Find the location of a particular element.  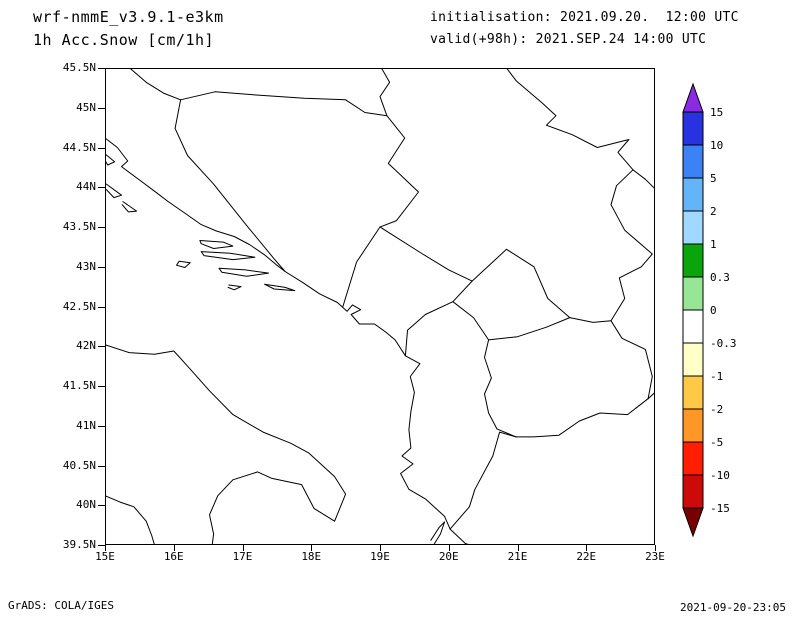

y-axis-label: 43.5N is located at coordinates (79, 226).